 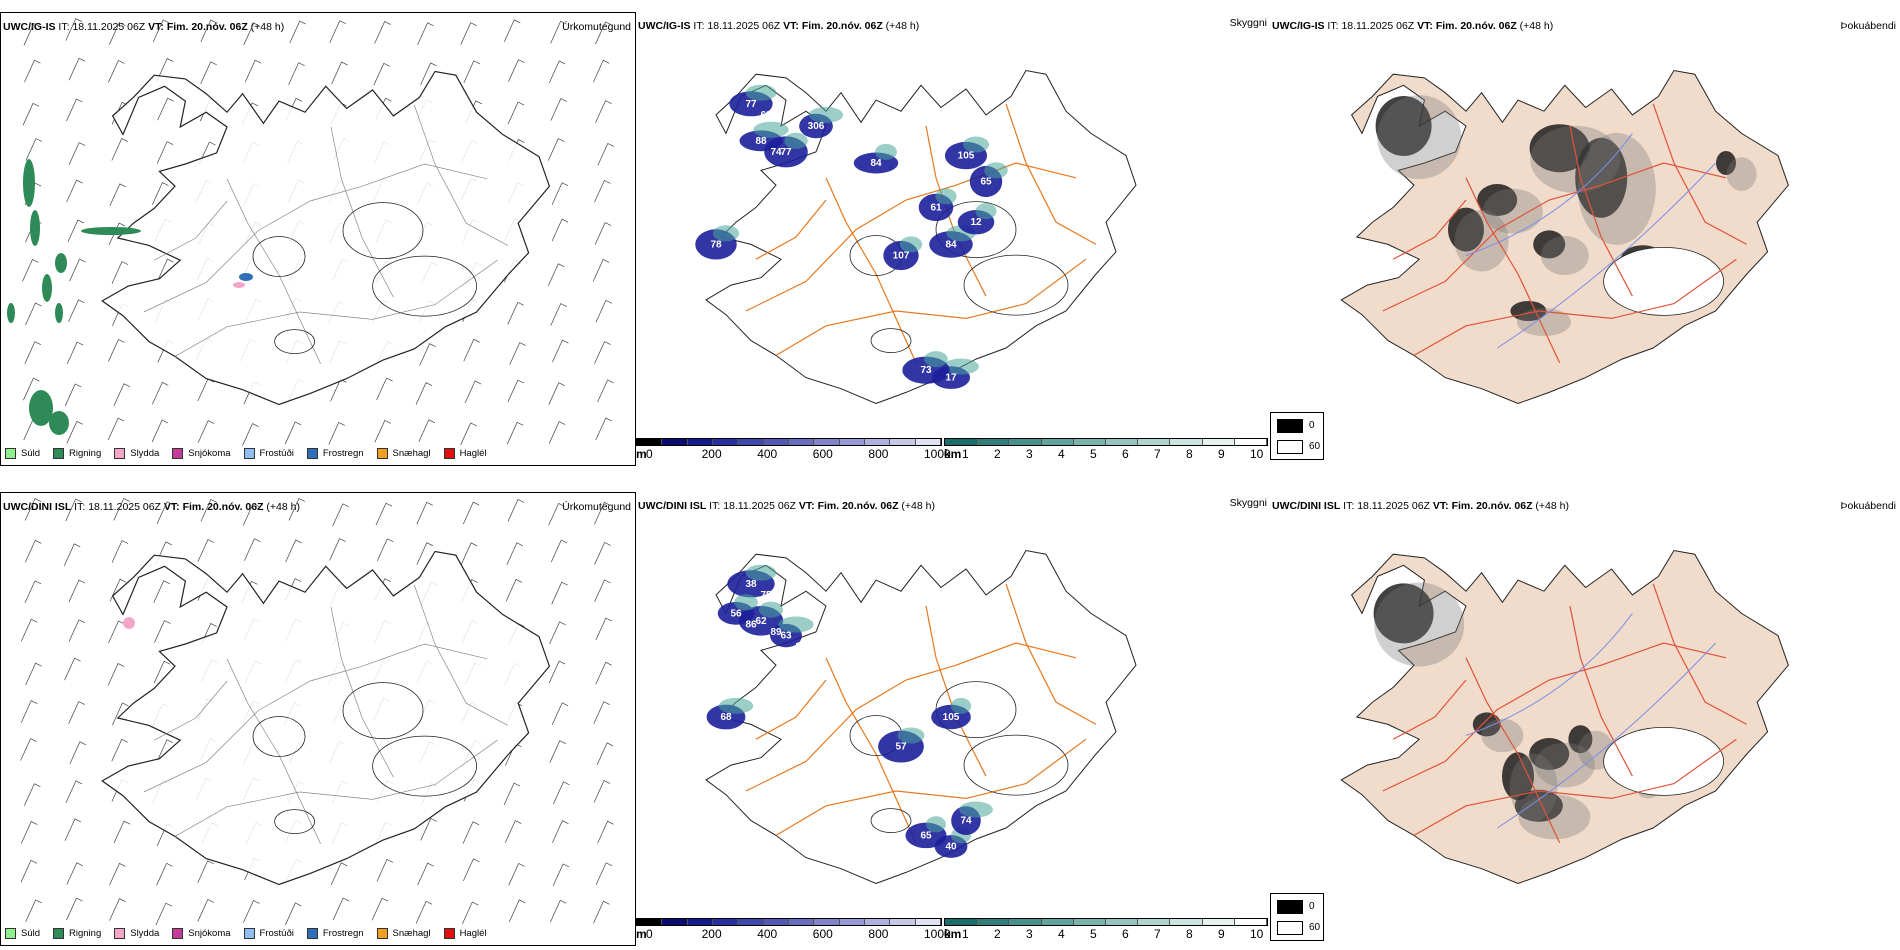 I want to click on colorbar-tick-label: 7, so click(x=1157, y=454).